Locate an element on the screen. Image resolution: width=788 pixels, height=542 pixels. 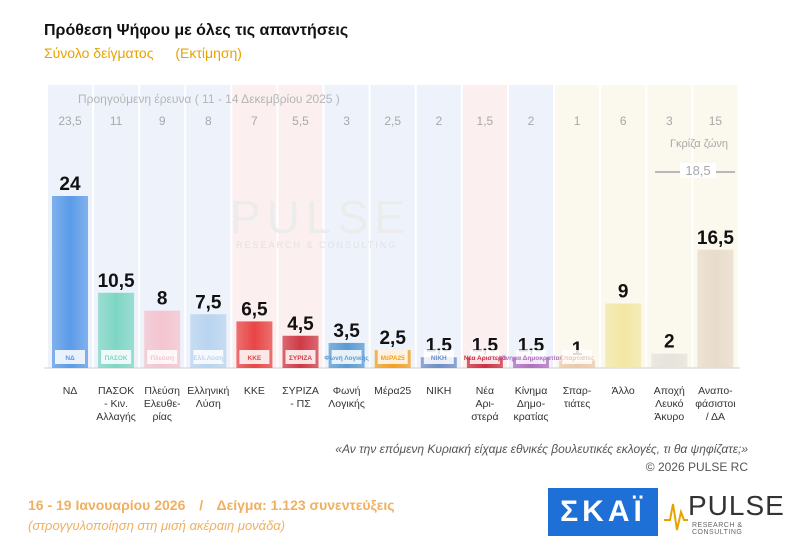
grey-zone-value: 18,5 is located at coordinates (698, 170).